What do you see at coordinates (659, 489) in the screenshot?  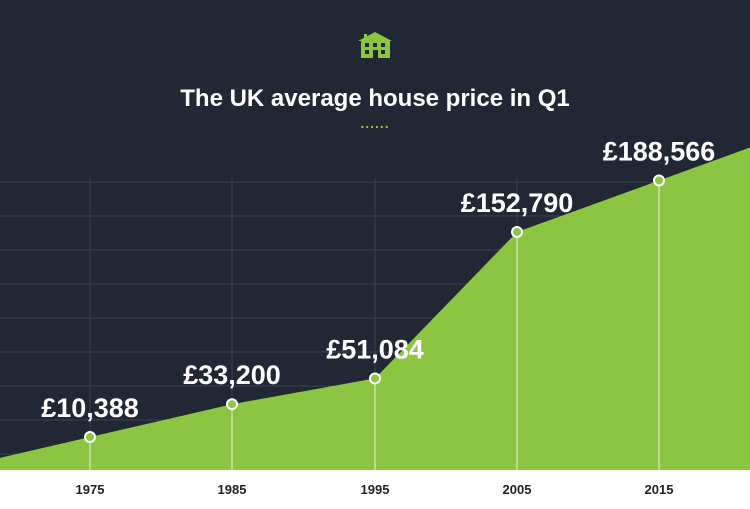 I see `x-tick-label: 2015` at bounding box center [659, 489].